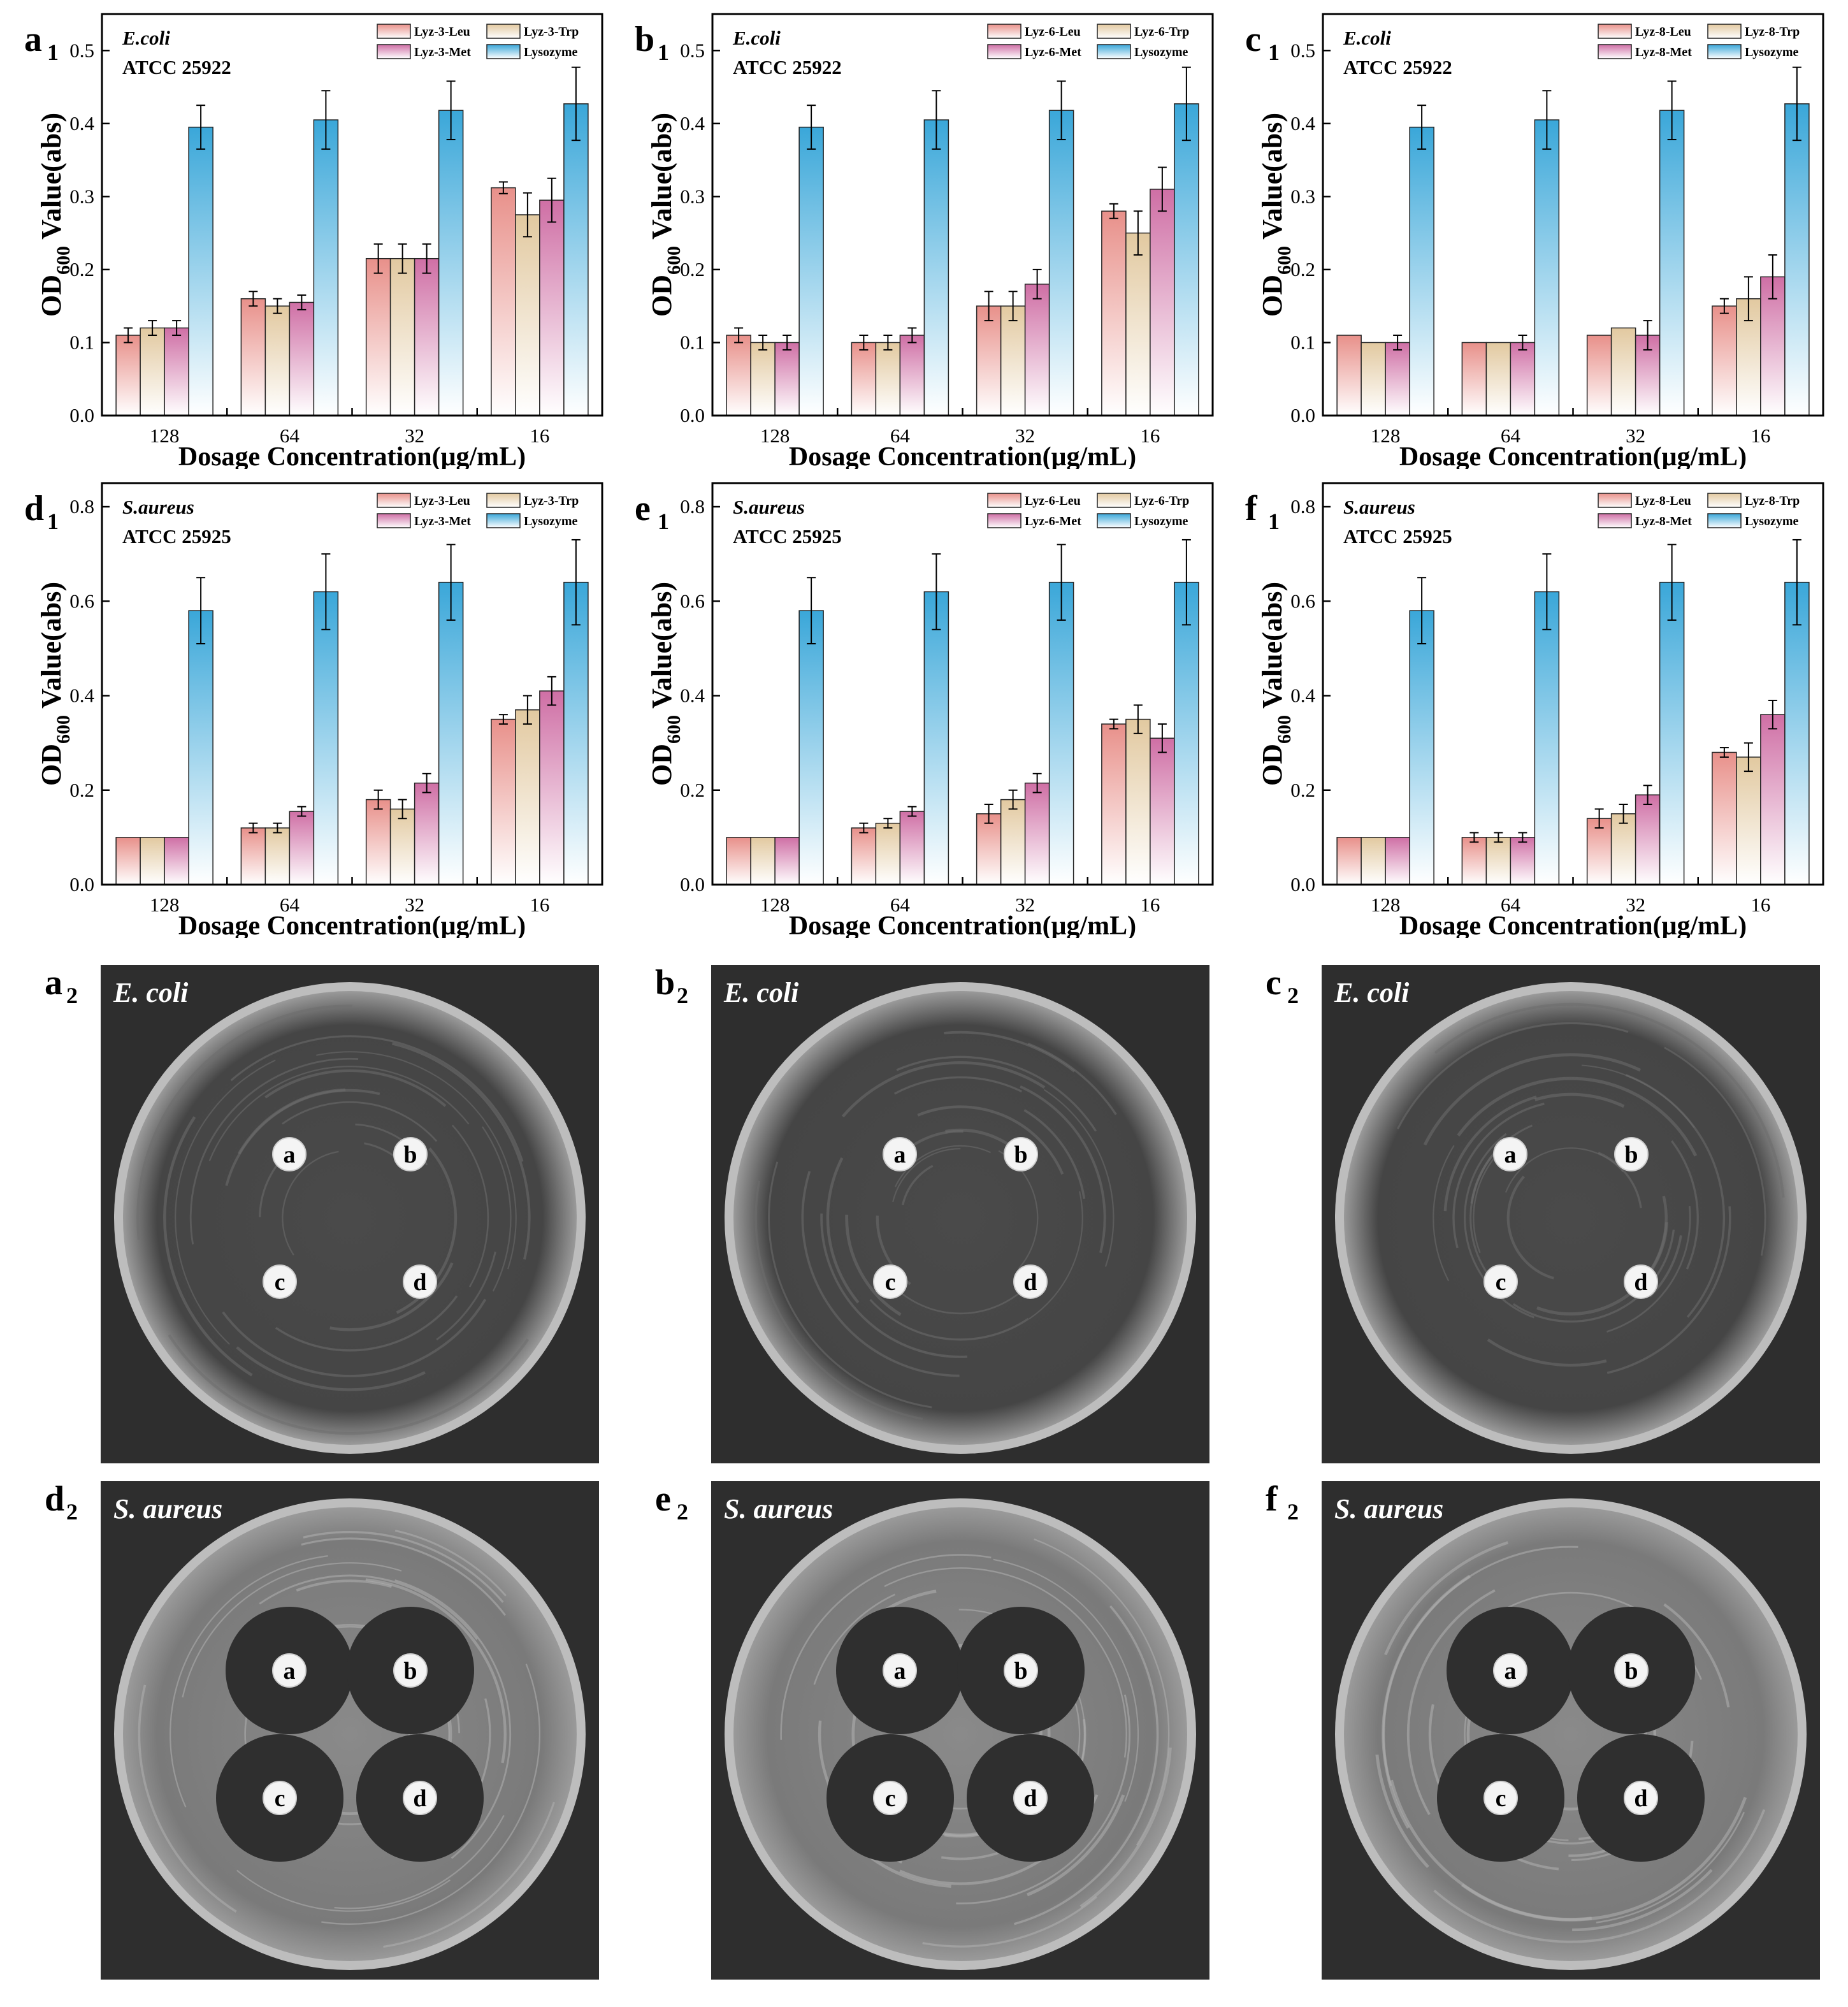  I want to click on legend-label: Lyz-8-Met, so click(1664, 52).